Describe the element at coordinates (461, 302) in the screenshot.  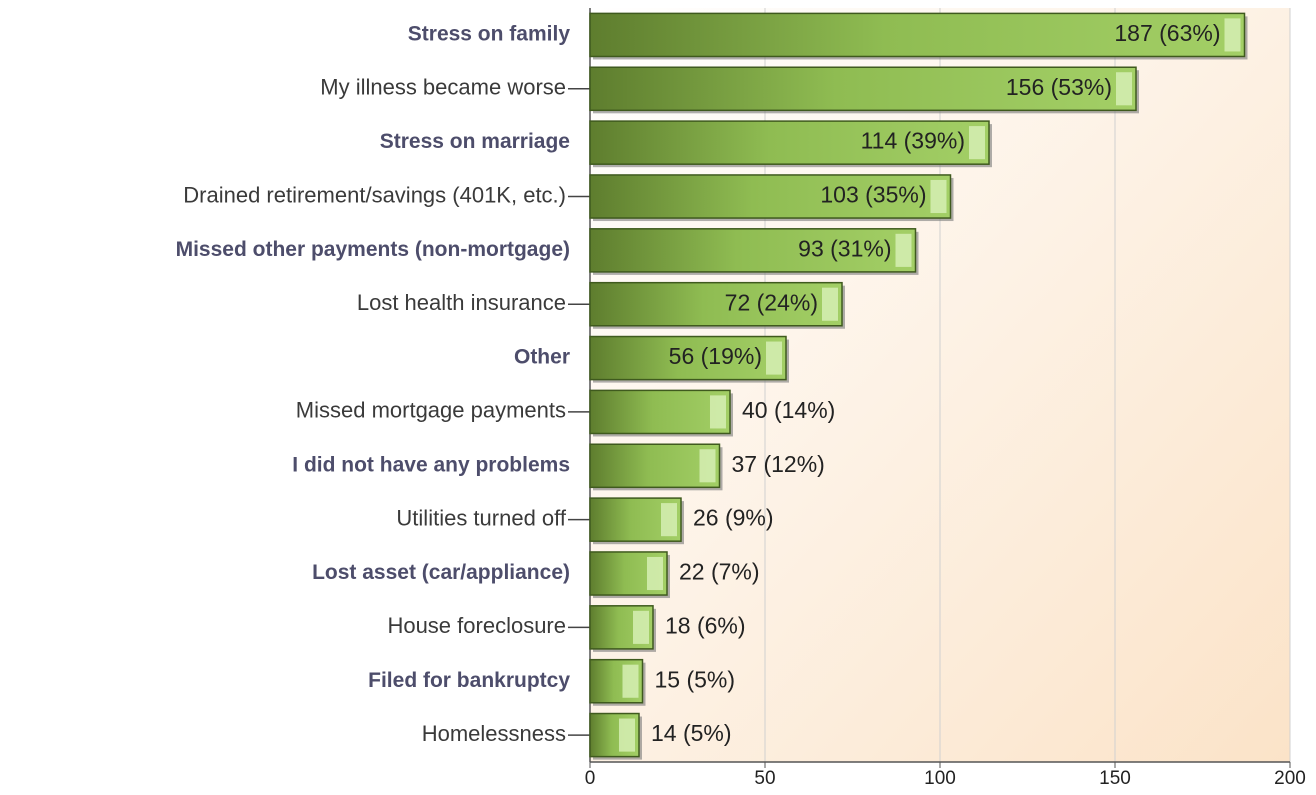
I see `y-tick-label: Lost health insurance` at that location.